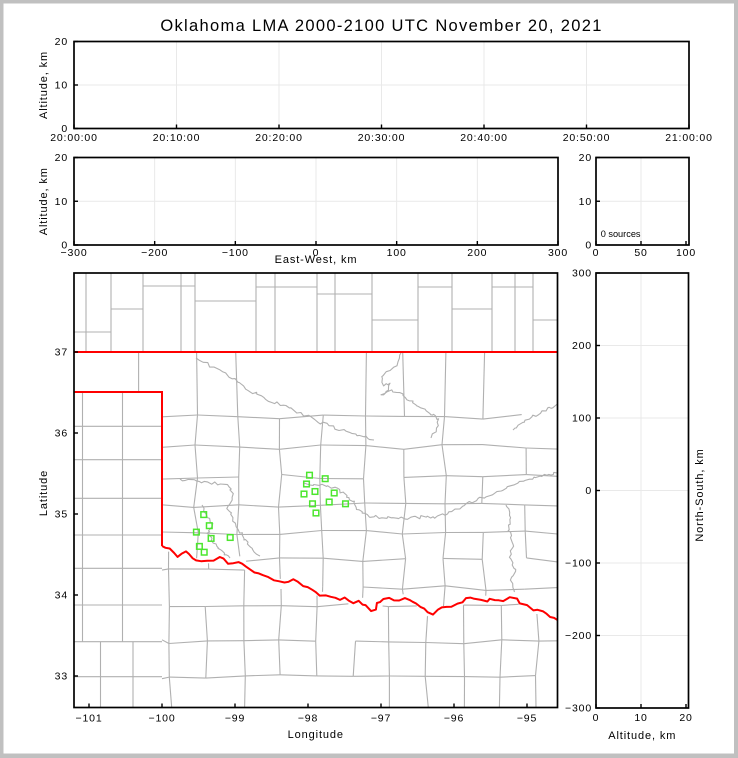  Describe the element at coordinates (381, 719) in the screenshot. I see `svg-text: −97` at that location.